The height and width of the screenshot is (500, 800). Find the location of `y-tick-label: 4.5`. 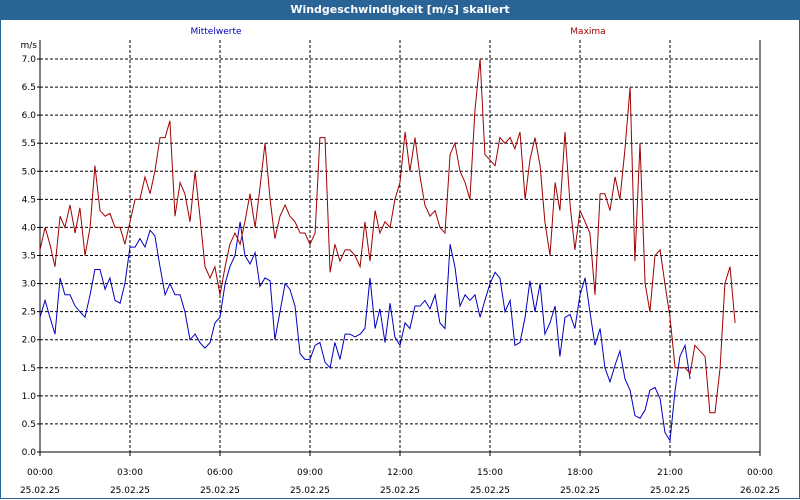

y-tick-label: 4.5 is located at coordinates (29, 200).